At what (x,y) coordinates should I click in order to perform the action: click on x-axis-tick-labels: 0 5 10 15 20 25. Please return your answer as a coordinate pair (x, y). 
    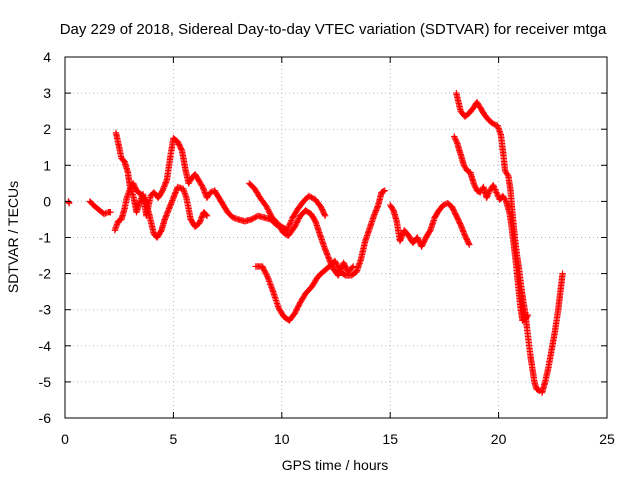
    Looking at the image, I should click on (338, 439).